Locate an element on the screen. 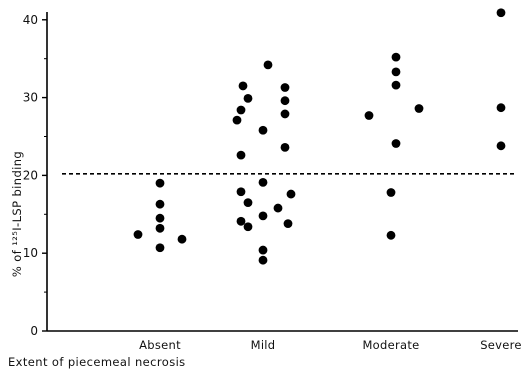 The width and height of the screenshot is (527, 370). y-ticks: 0 10 20 30 40 is located at coordinates (35, 175).